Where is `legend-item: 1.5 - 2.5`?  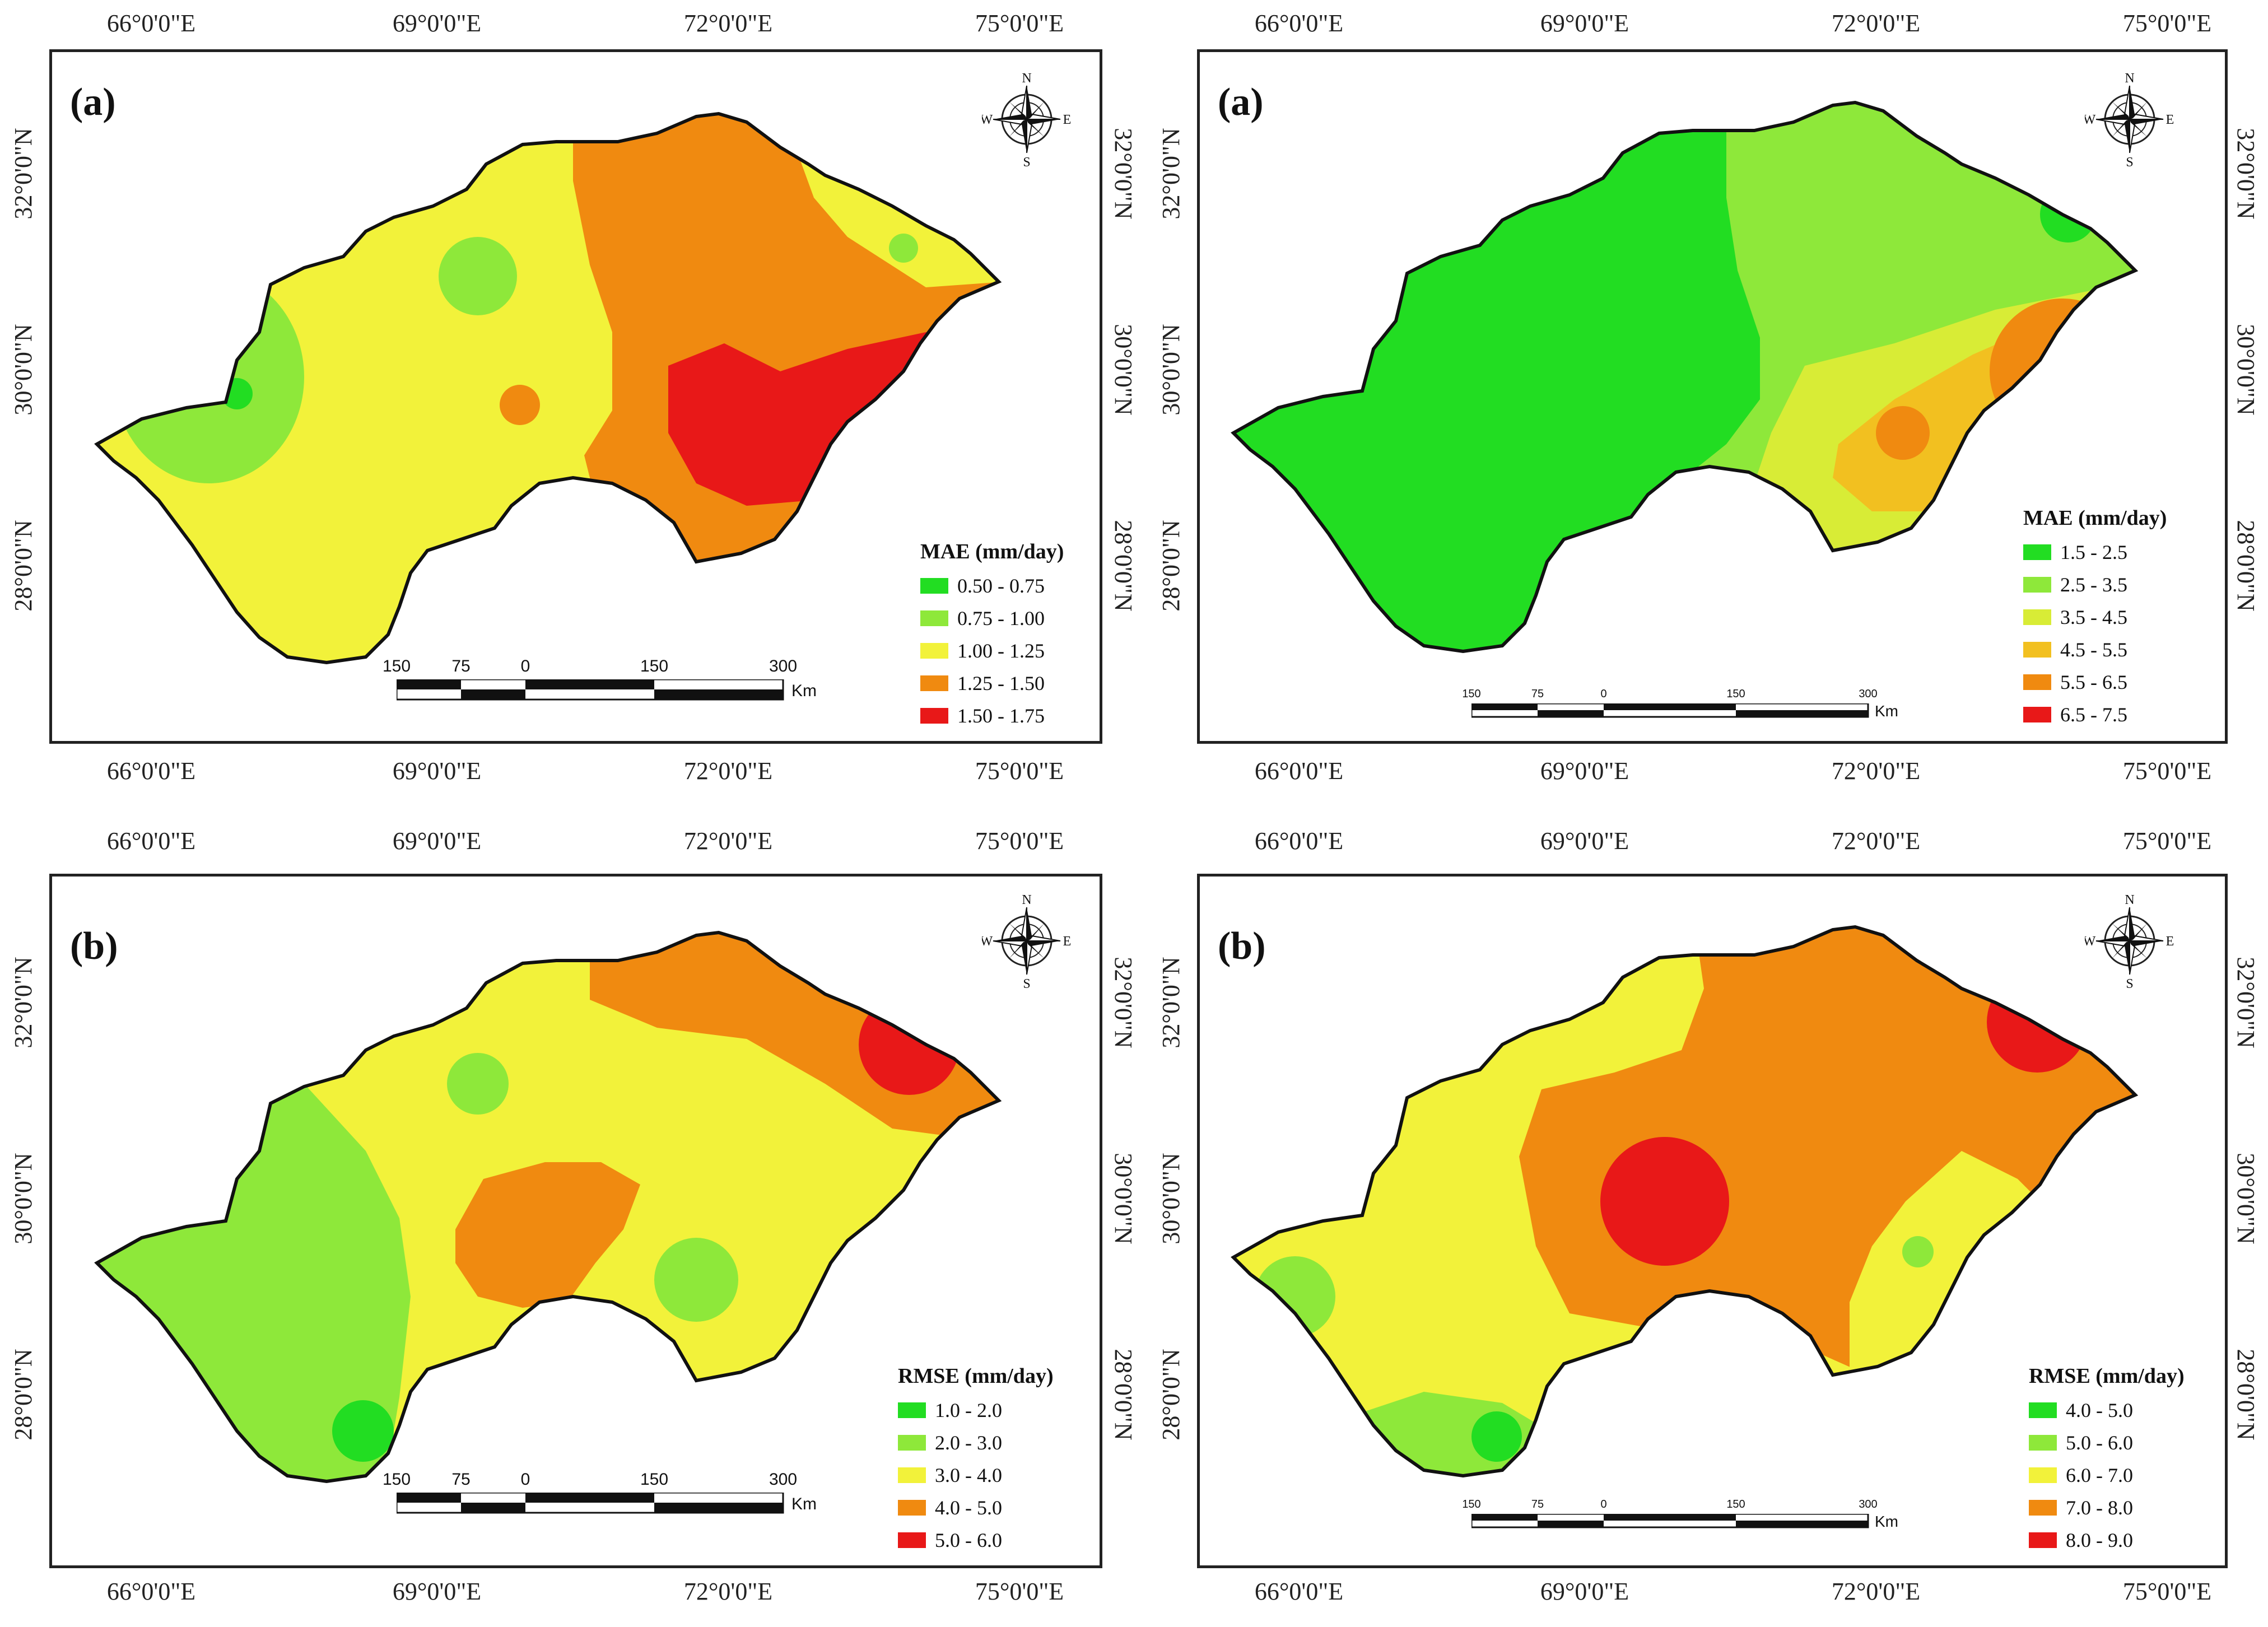
legend-item: 1.5 - 2.5 is located at coordinates (2095, 552).